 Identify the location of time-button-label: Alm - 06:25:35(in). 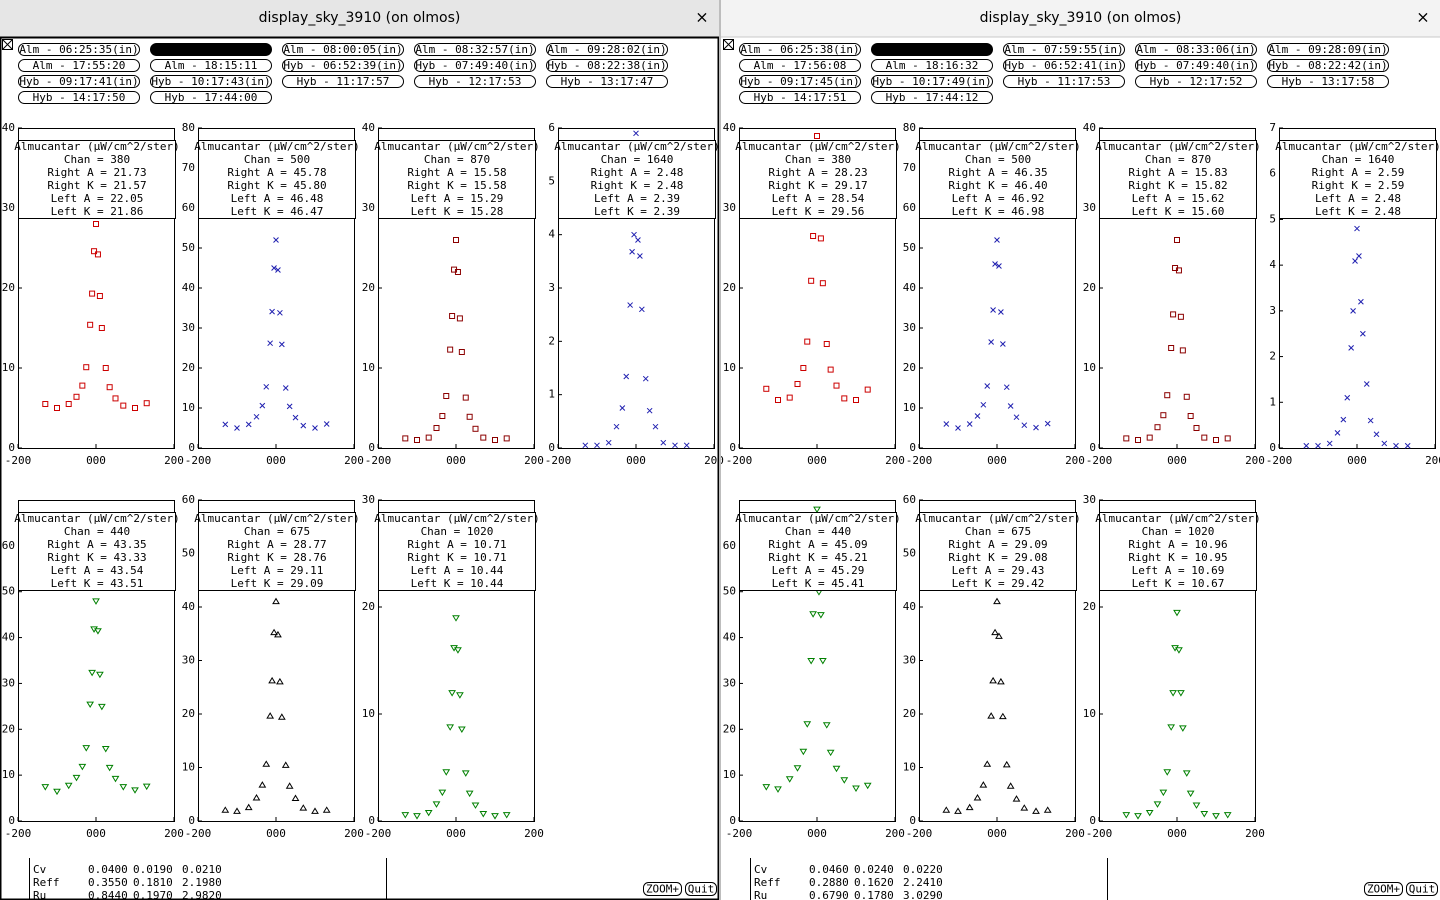
(78, 49).